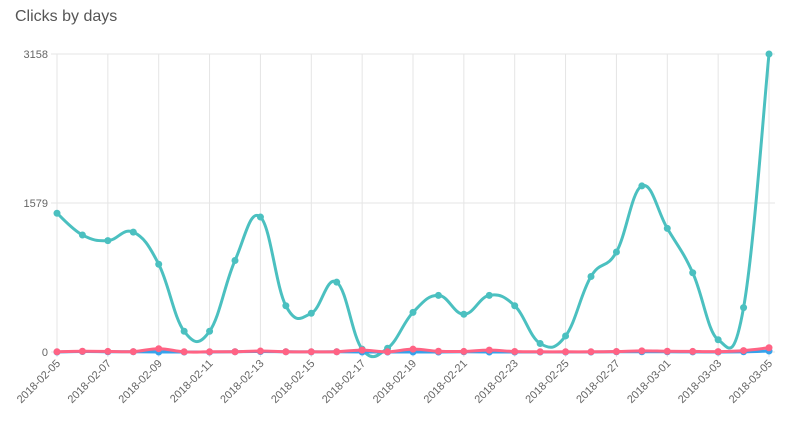  What do you see at coordinates (497, 382) in the screenshot?
I see `x-tick-label: 2018-02-23` at bounding box center [497, 382].